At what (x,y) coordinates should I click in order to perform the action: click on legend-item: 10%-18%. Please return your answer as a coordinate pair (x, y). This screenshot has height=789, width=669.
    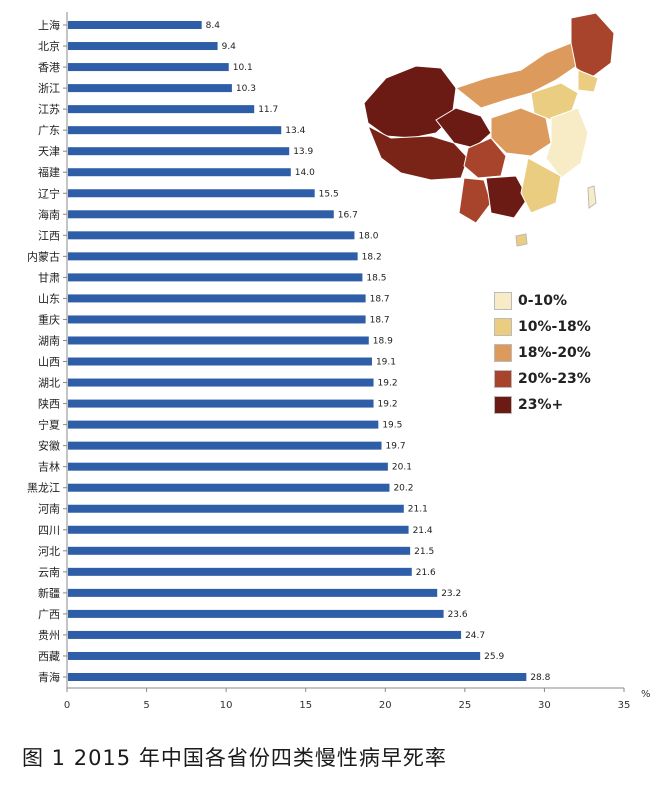
    Looking at the image, I should click on (553, 327).